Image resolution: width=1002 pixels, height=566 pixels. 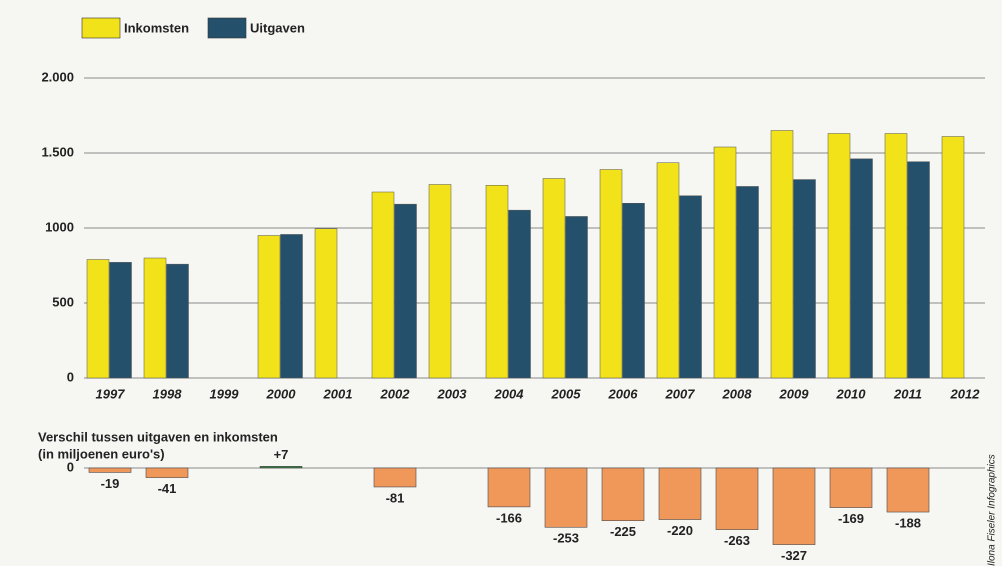 I want to click on x-tick-label: 2009, so click(x=794, y=393).